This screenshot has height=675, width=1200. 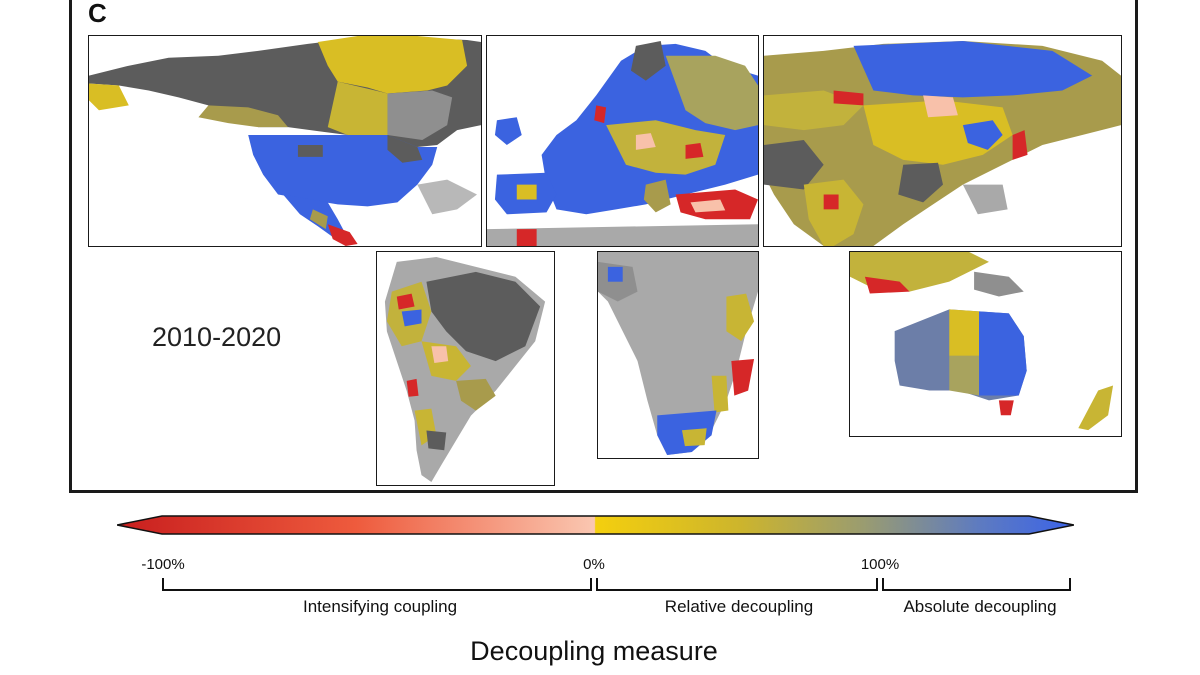 What do you see at coordinates (982, 341) in the screenshot?
I see `oceania-svg` at bounding box center [982, 341].